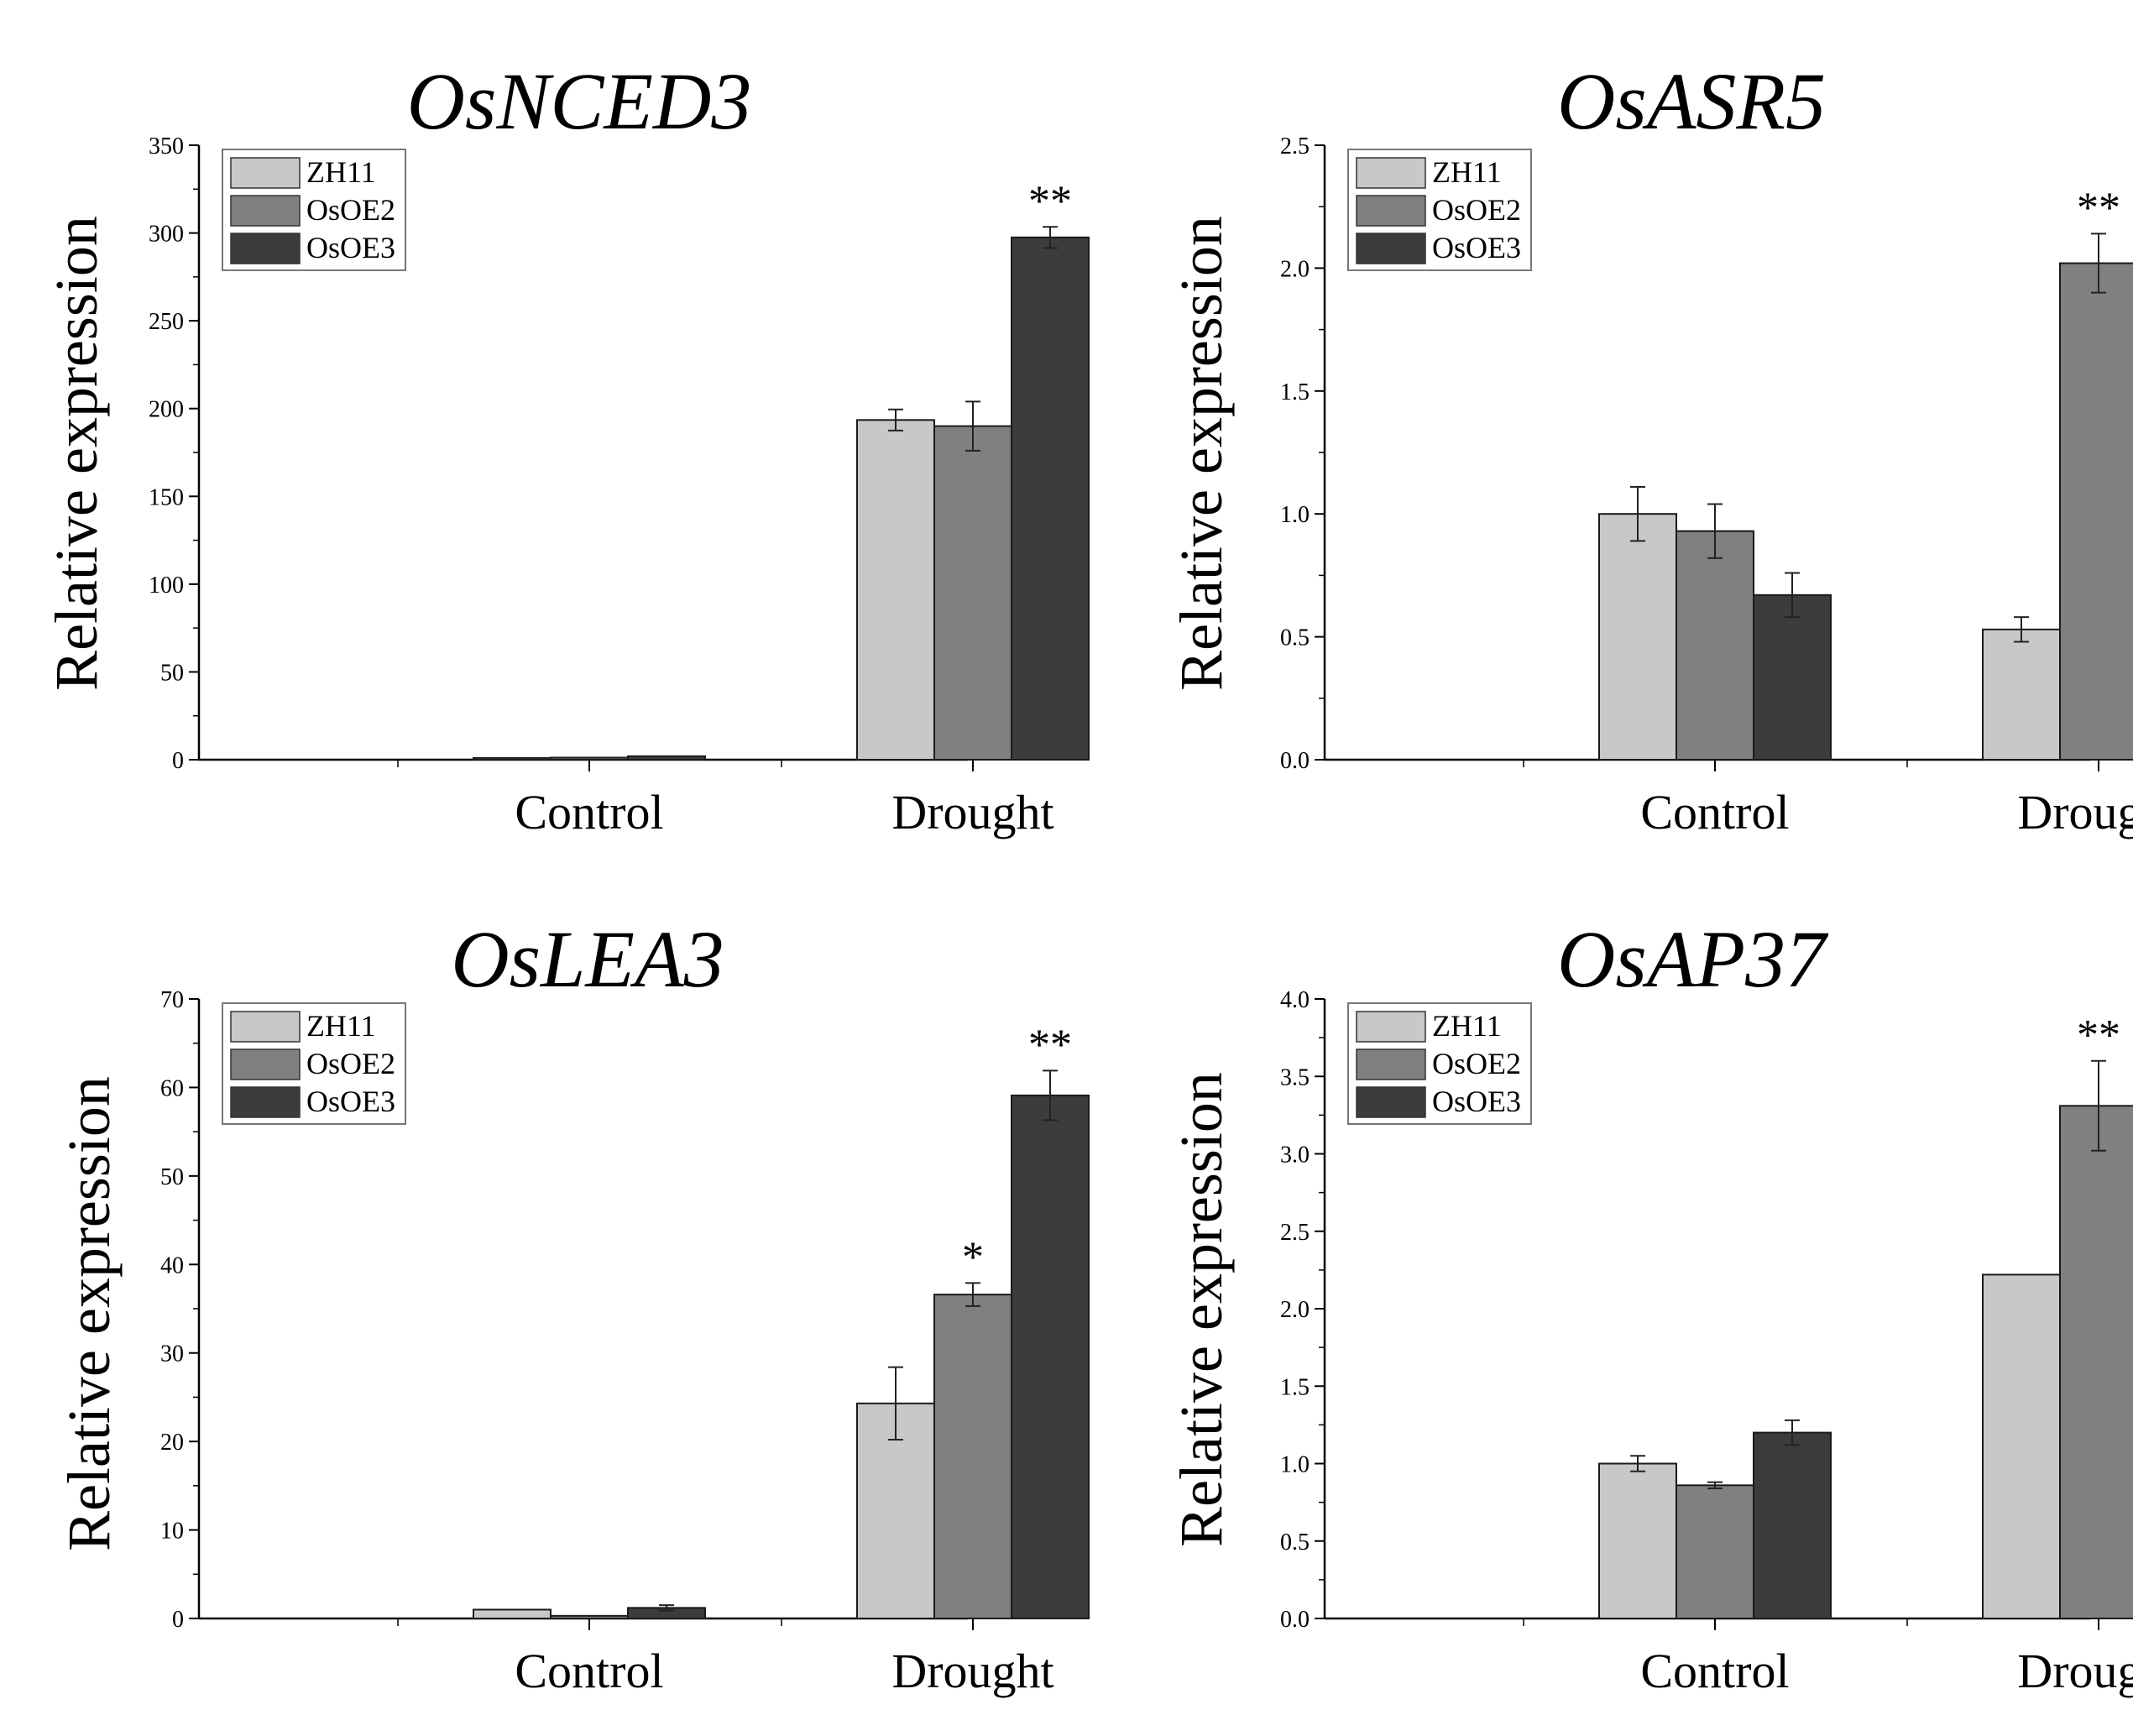 This screenshot has width=2133, height=1736. I want to click on y-tick-label: 10, so click(172, 1532).